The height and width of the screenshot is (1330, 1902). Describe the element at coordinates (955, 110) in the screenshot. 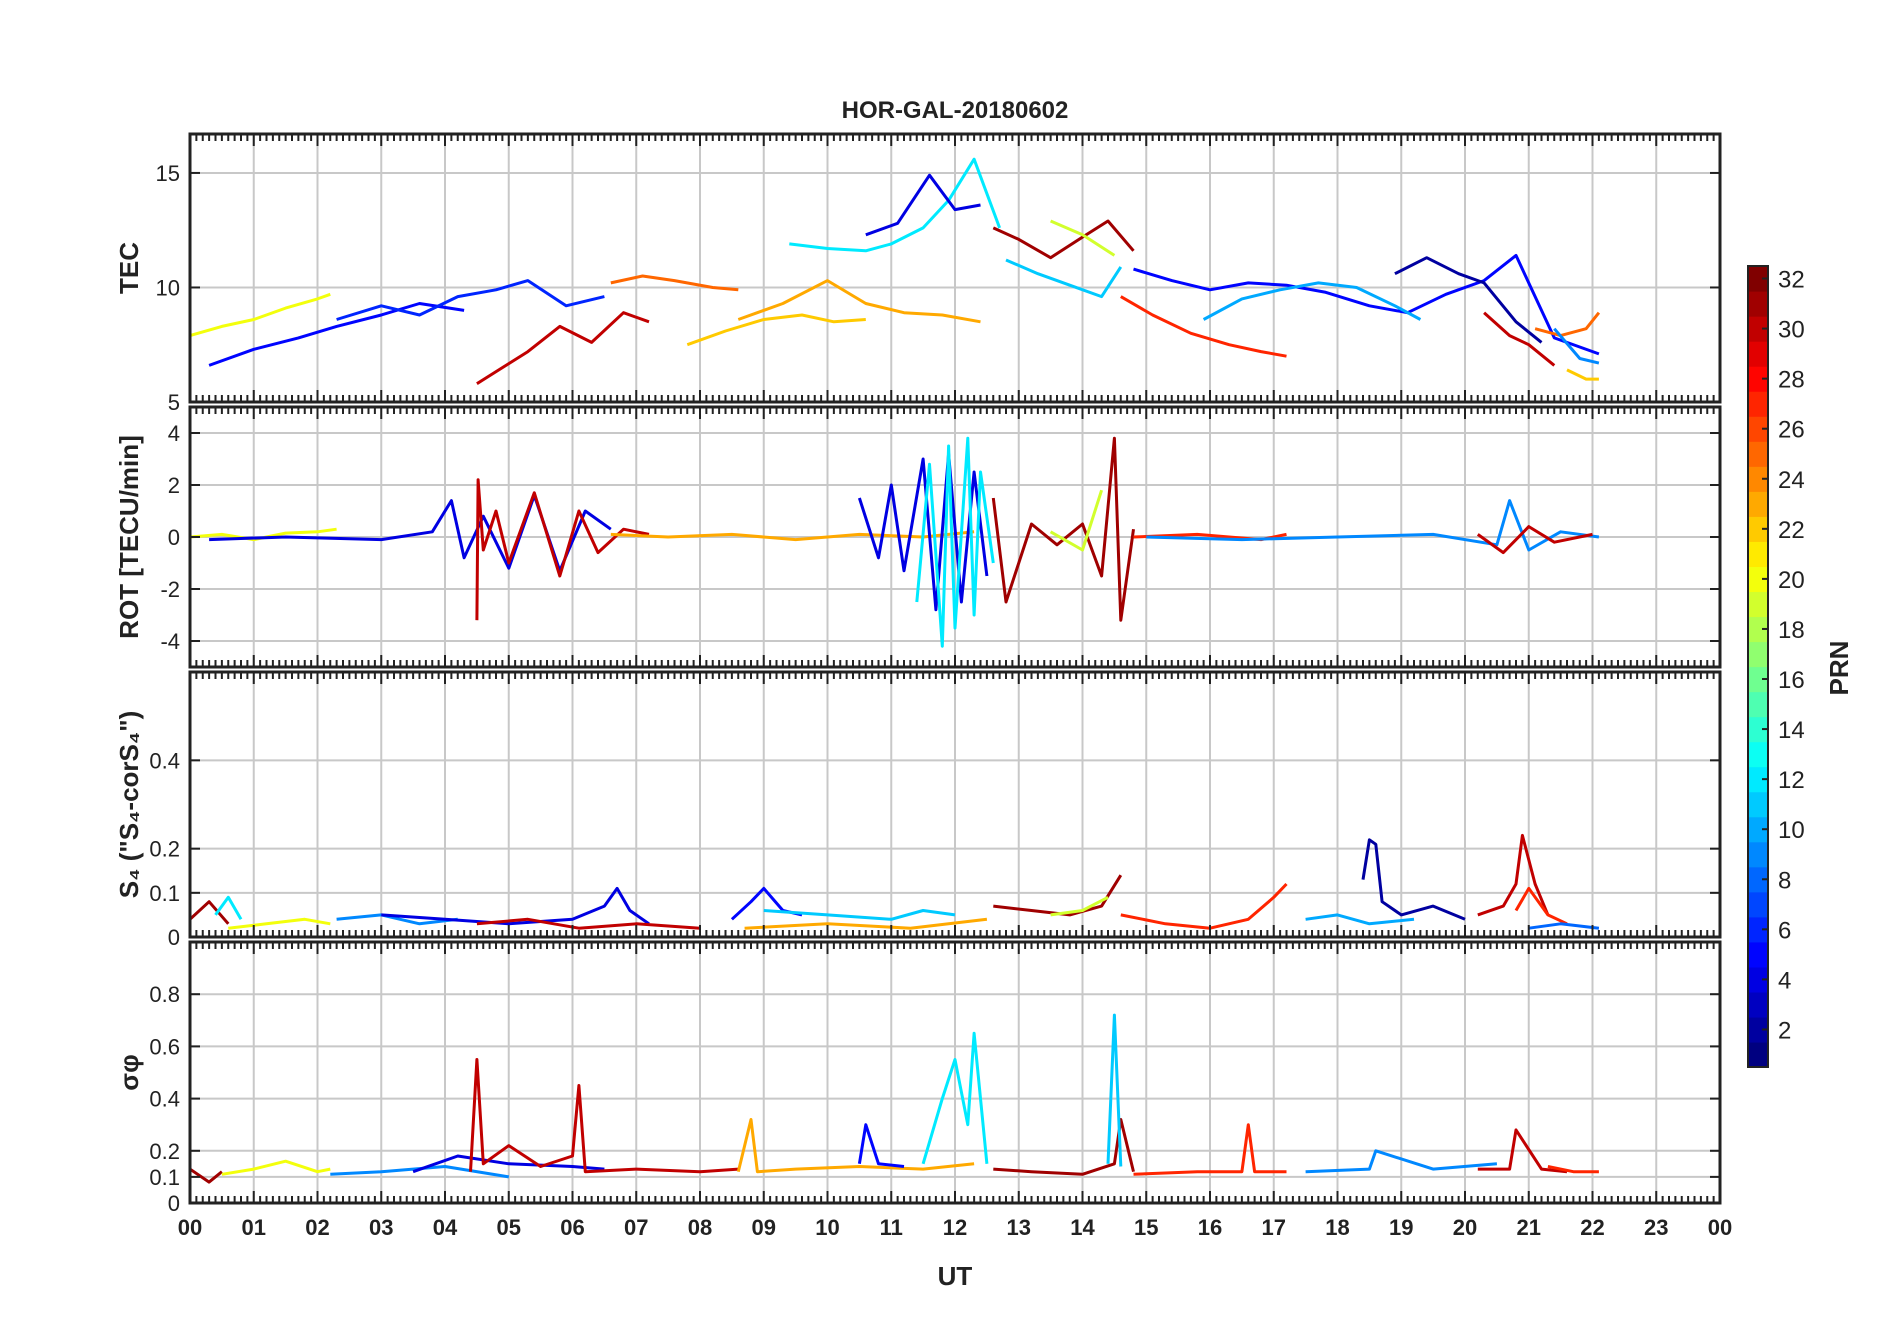

I see `chart-title: HOR-GAL-20180602` at that location.